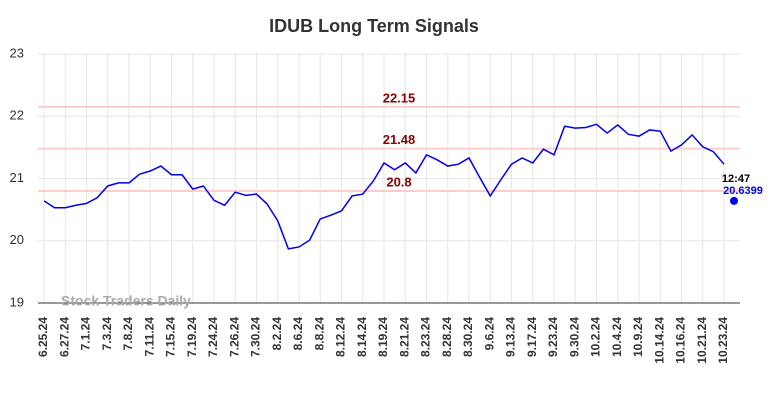 The image size is (784, 398). What do you see at coordinates (374, 26) in the screenshot?
I see `chart-title: IDUB Long Term Signals` at bounding box center [374, 26].